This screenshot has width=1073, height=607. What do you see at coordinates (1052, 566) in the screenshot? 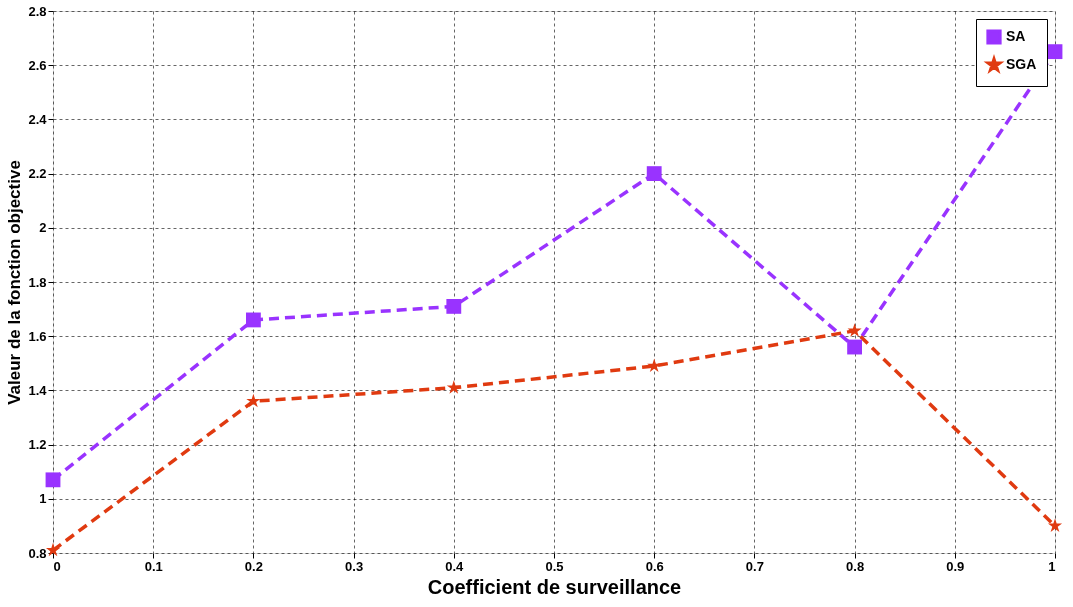
I see `x-tick-label: 1` at bounding box center [1052, 566].